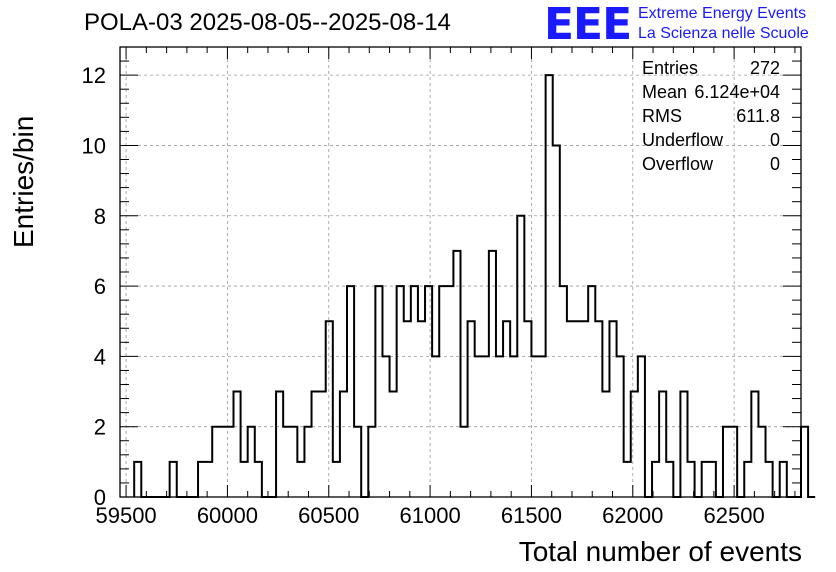 The image size is (836, 572). Describe the element at coordinates (588, 25) in the screenshot. I see `logo-mark: EEE` at that location.